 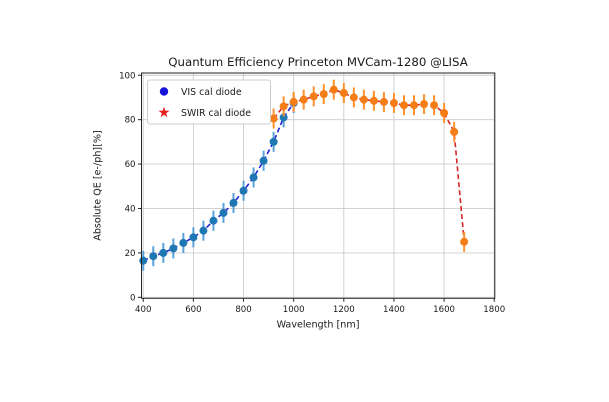 I want to click on y-tick-label: 60, so click(x=130, y=165).